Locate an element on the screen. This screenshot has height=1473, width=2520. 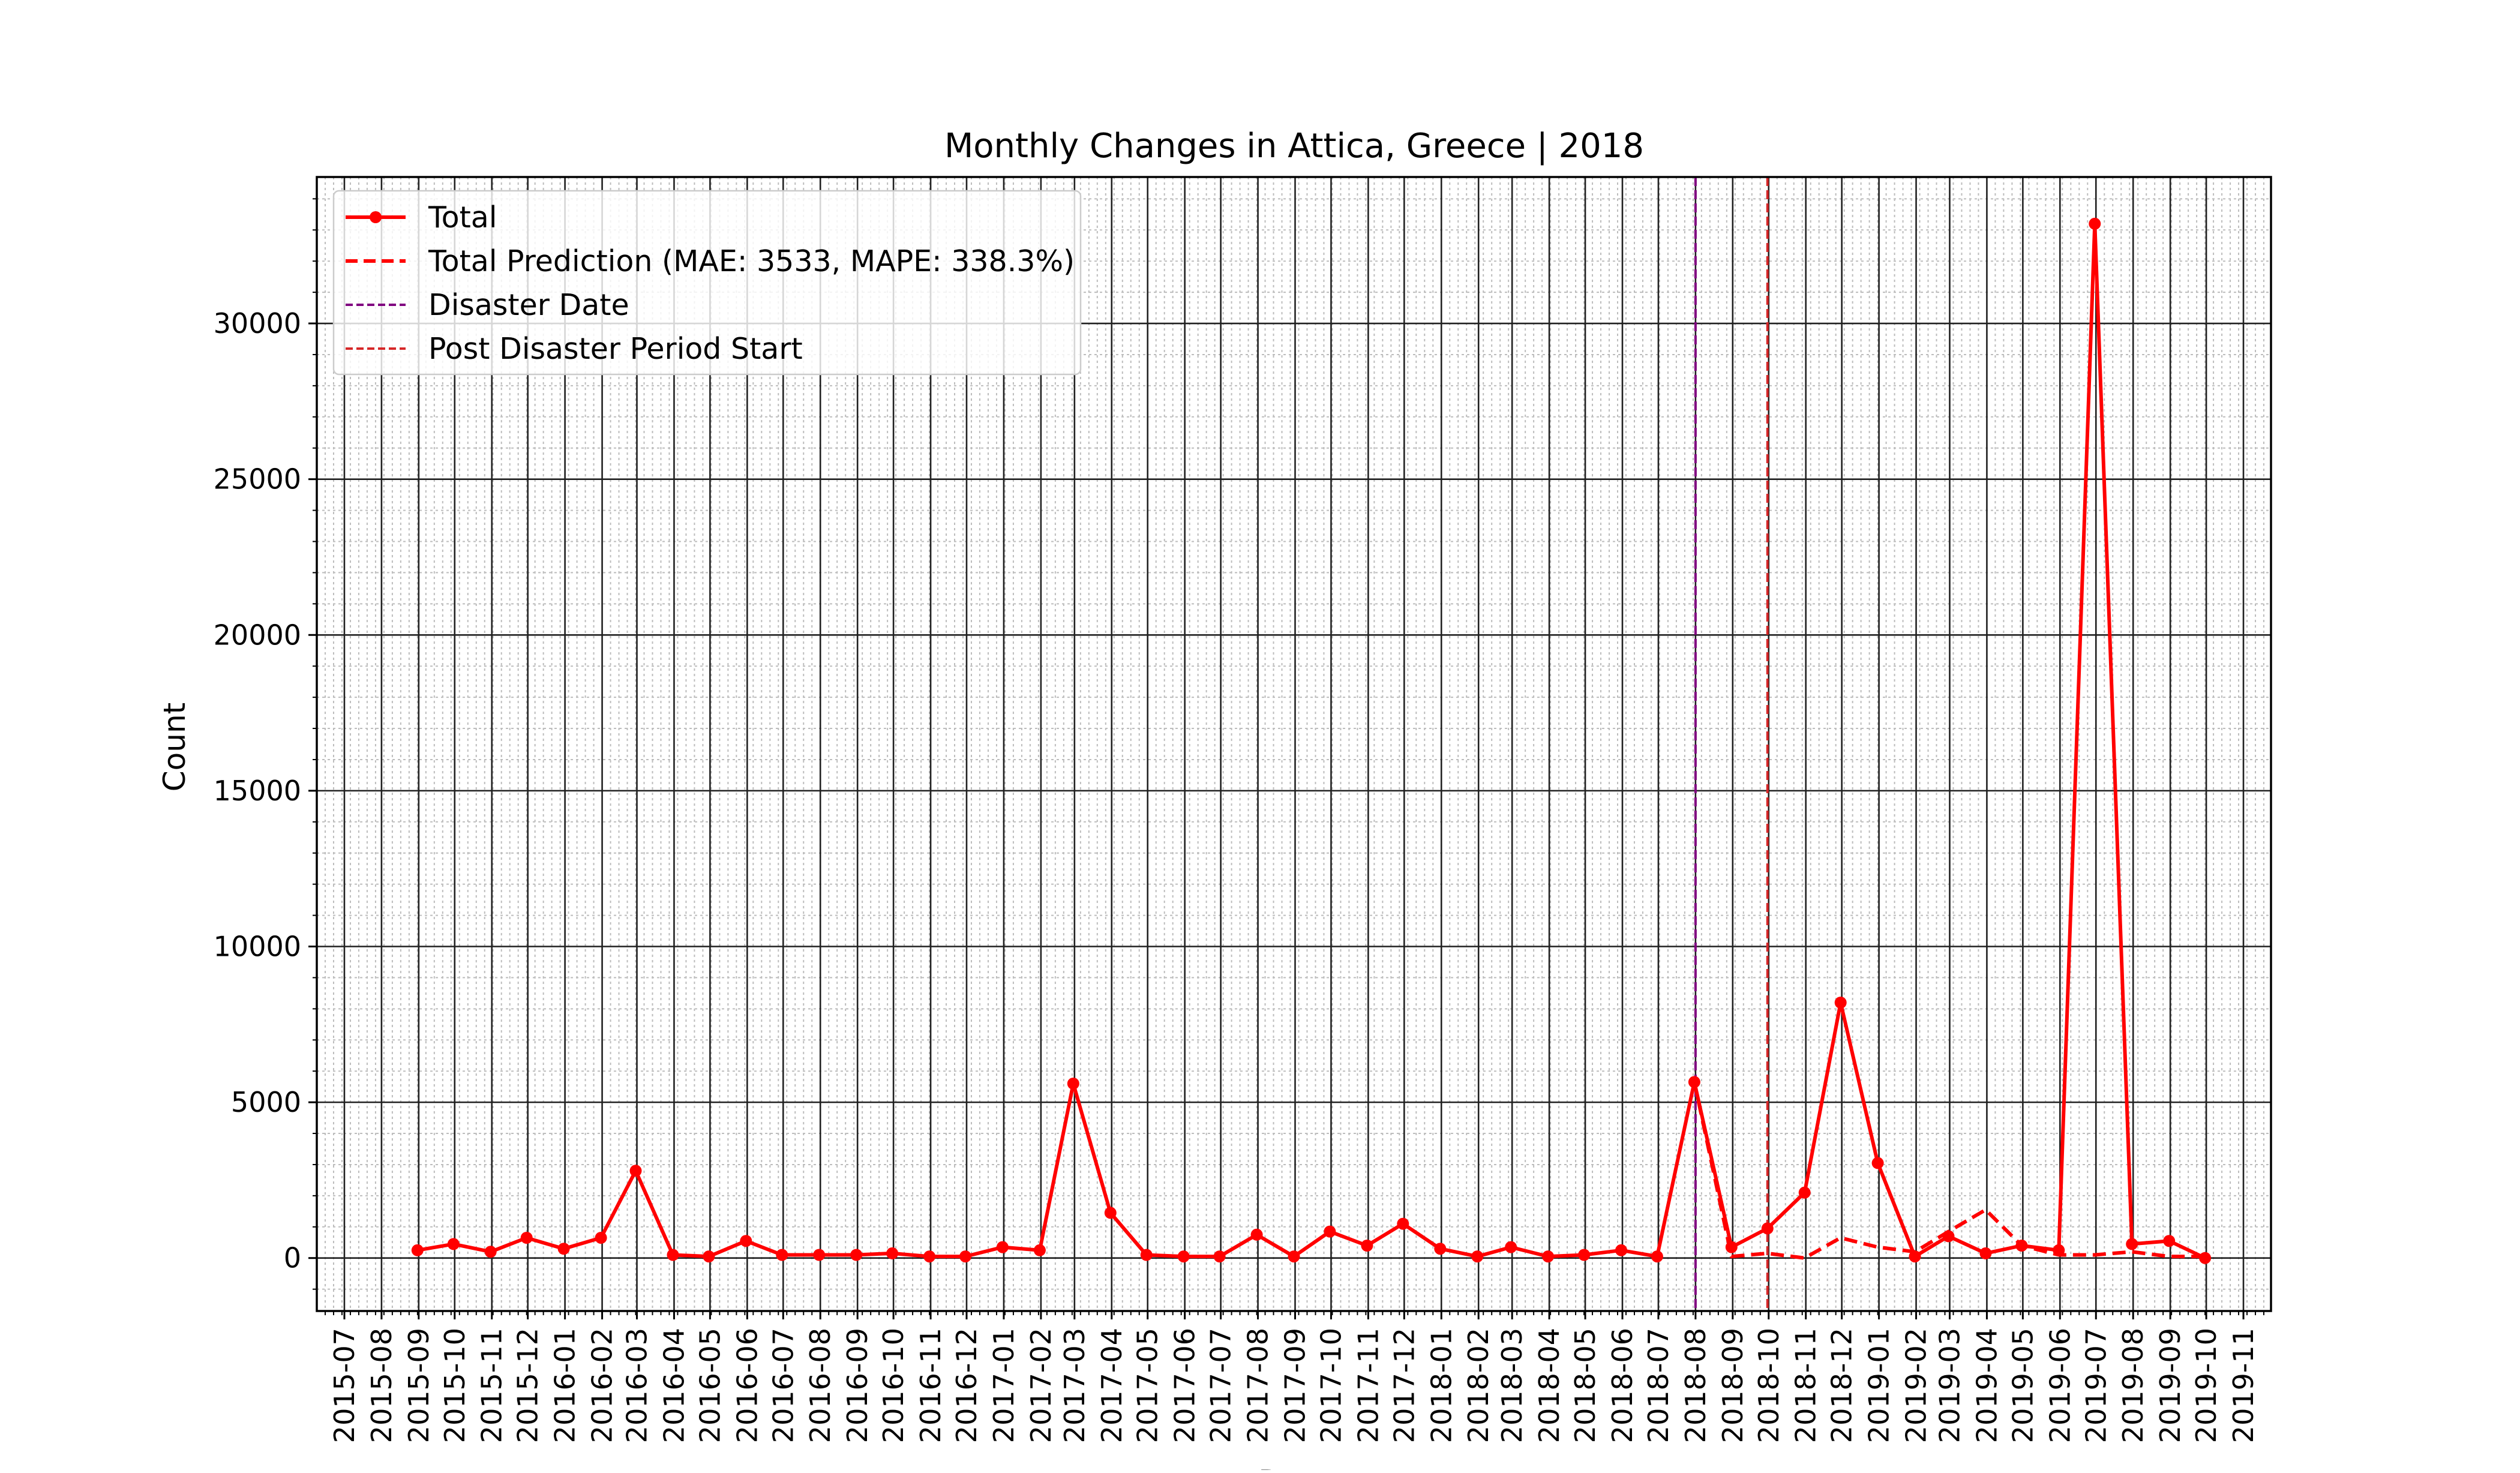
x-tick-label: 2018-02 is located at coordinates (1479, 1386).